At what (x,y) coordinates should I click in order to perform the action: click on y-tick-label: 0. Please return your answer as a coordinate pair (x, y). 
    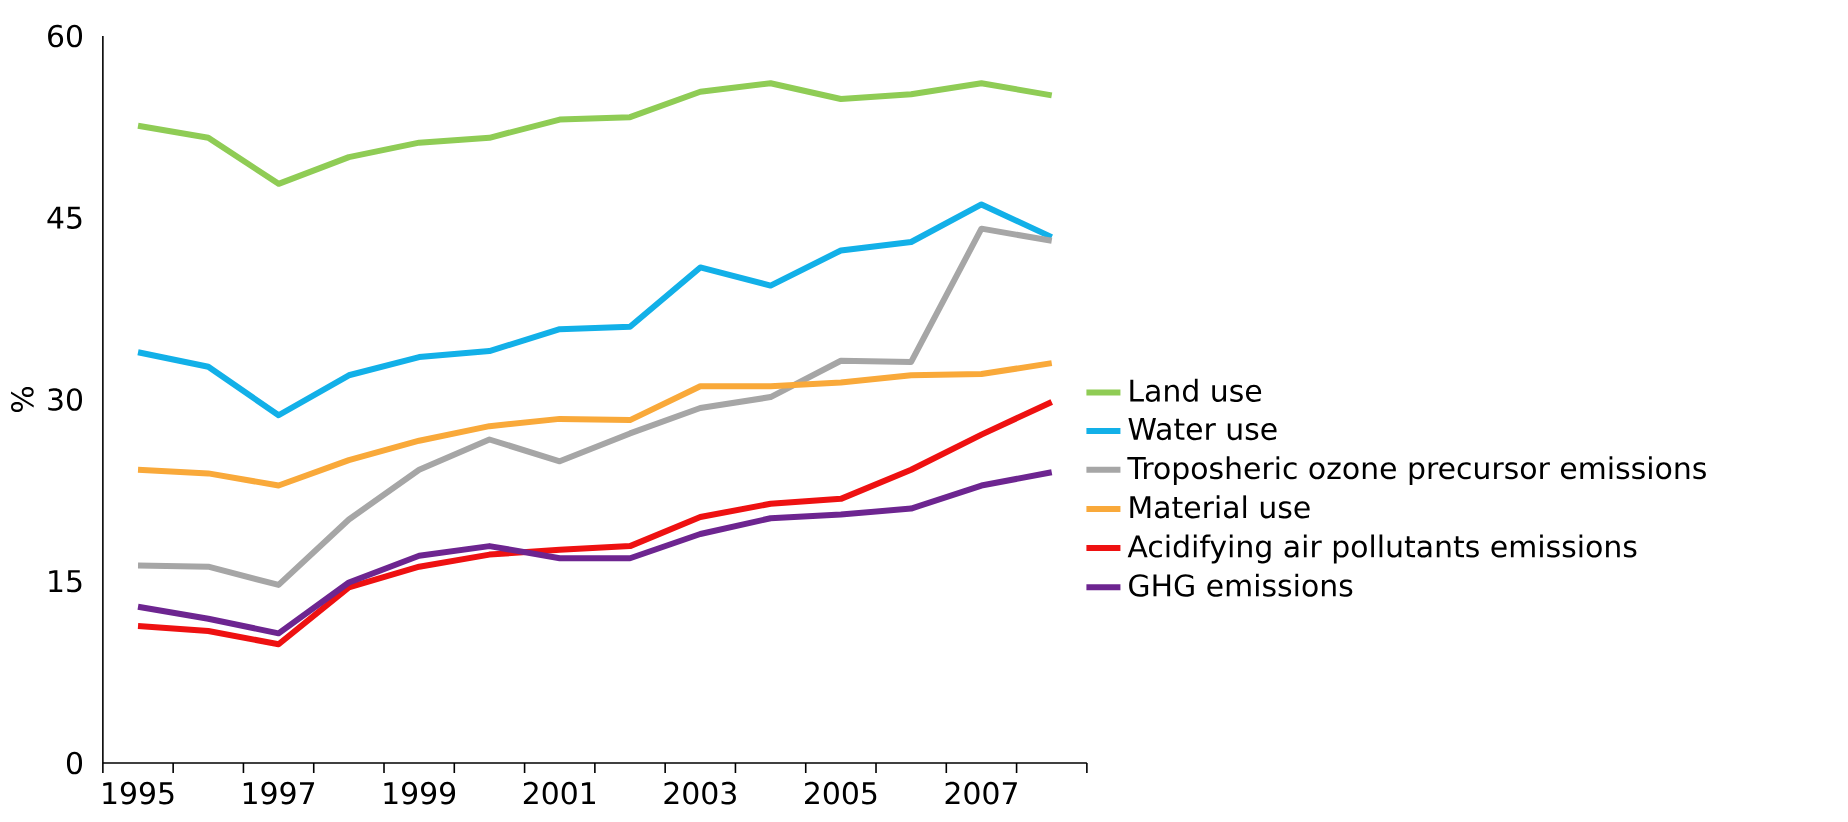
    Looking at the image, I should click on (74, 763).